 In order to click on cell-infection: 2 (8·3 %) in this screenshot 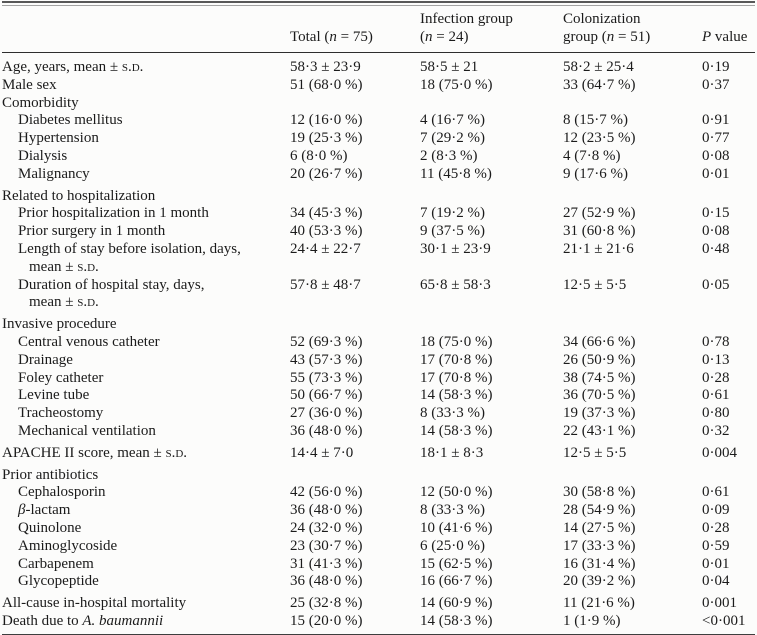, I will do `click(449, 155)`.